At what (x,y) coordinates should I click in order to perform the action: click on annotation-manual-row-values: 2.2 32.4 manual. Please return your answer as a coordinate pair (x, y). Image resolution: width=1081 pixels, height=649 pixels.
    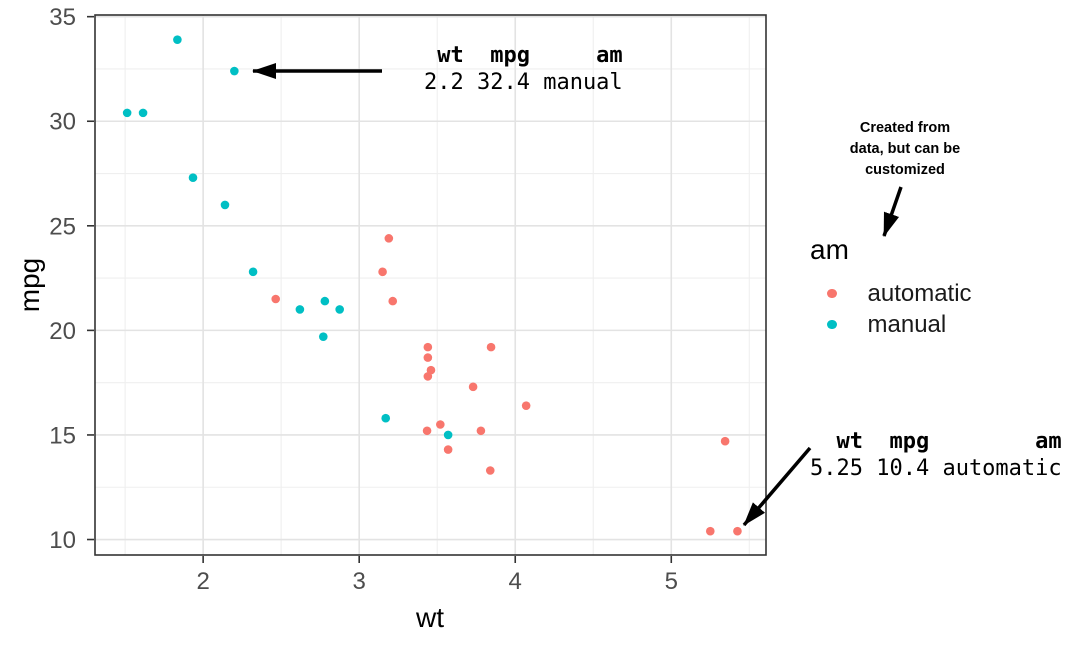
    Looking at the image, I should click on (523, 82).